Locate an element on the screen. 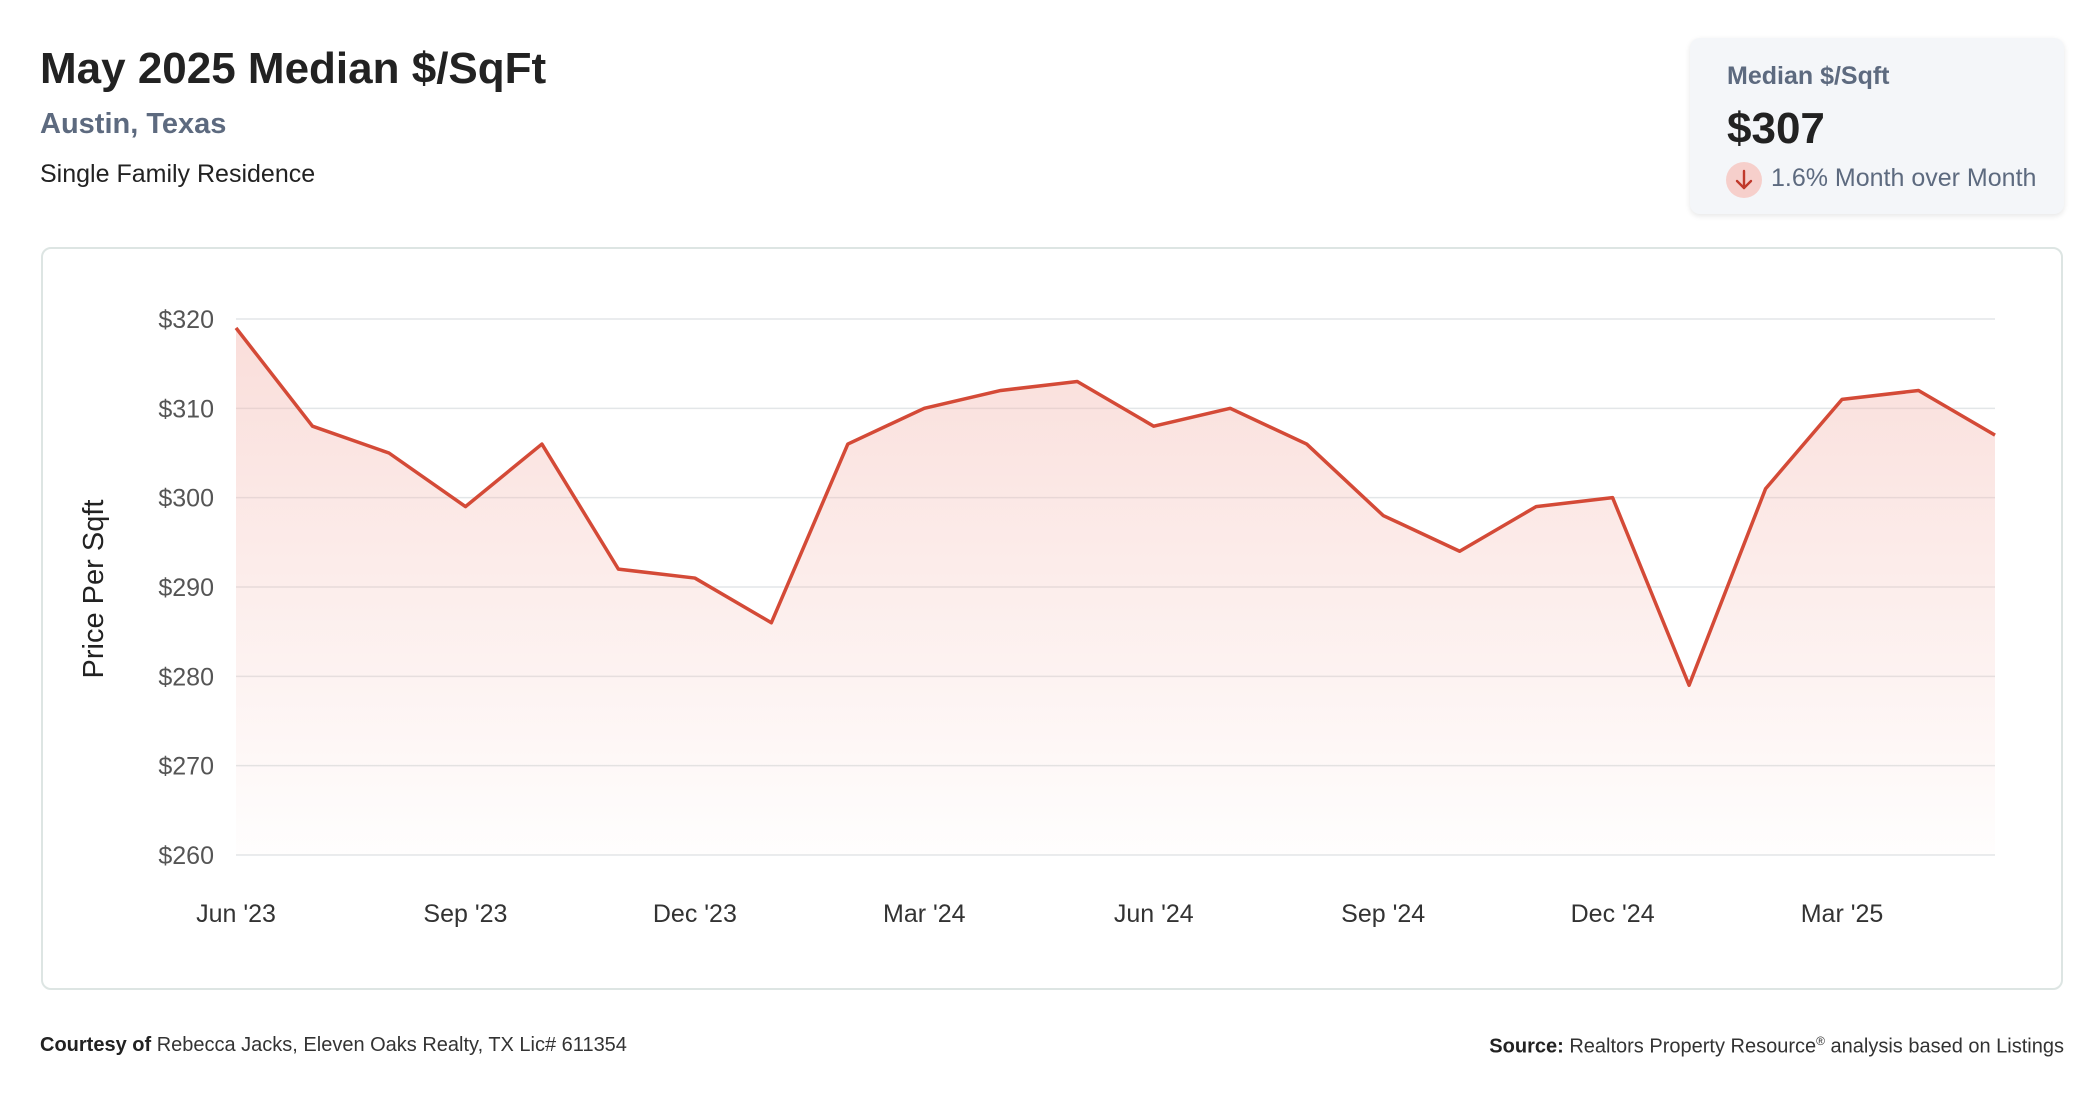 Image resolution: width=2096 pixels, height=1100 pixels. x-tick-label: Jun '23 is located at coordinates (236, 914).